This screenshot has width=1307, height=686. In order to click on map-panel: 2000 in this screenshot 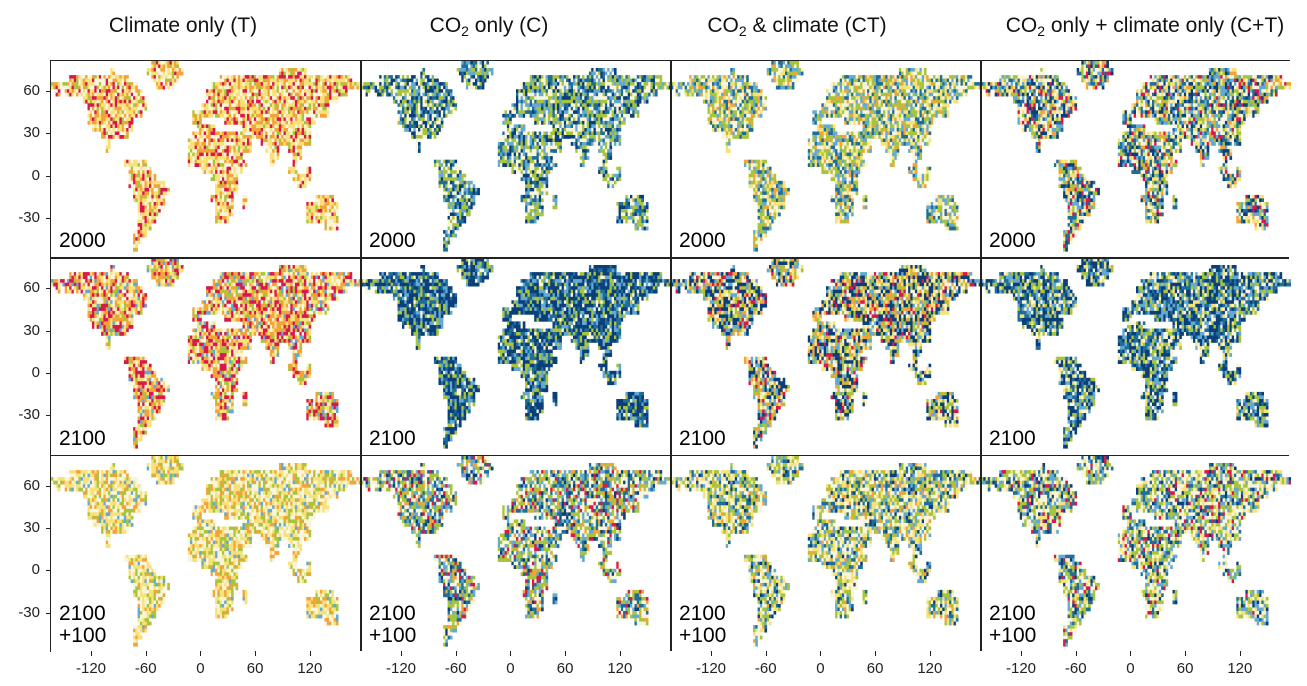, I will do `click(206, 160)`.